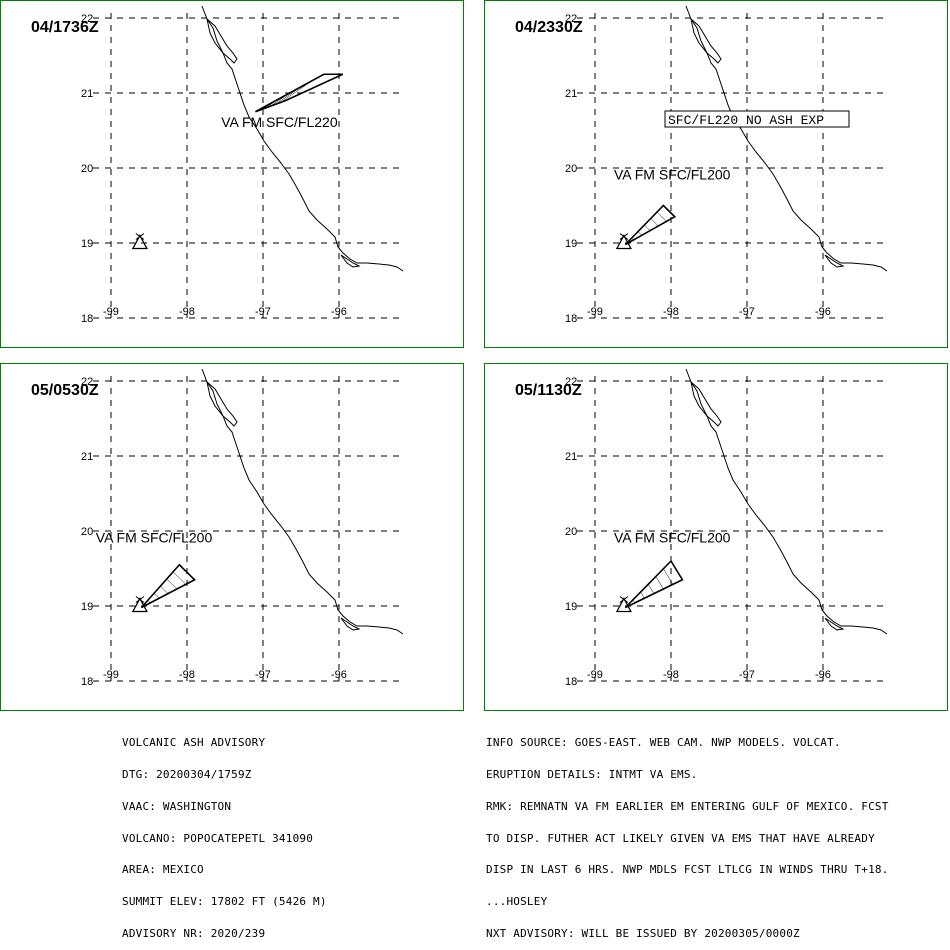 The height and width of the screenshot is (950, 950). I want to click on panel-time-2: 04/2330Z, so click(549, 27).